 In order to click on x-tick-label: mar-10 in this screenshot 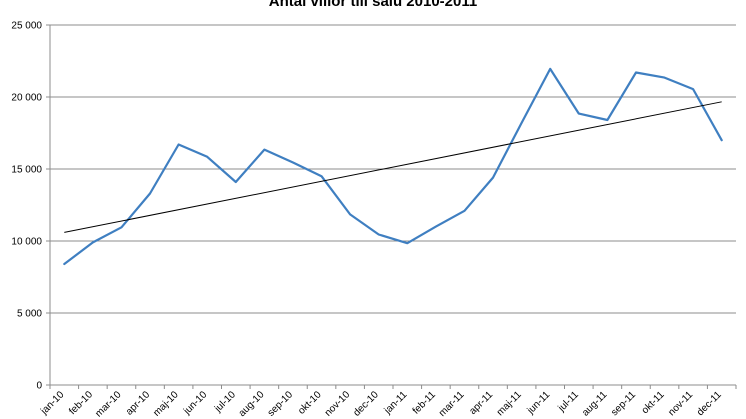, I will do `click(108, 404)`.